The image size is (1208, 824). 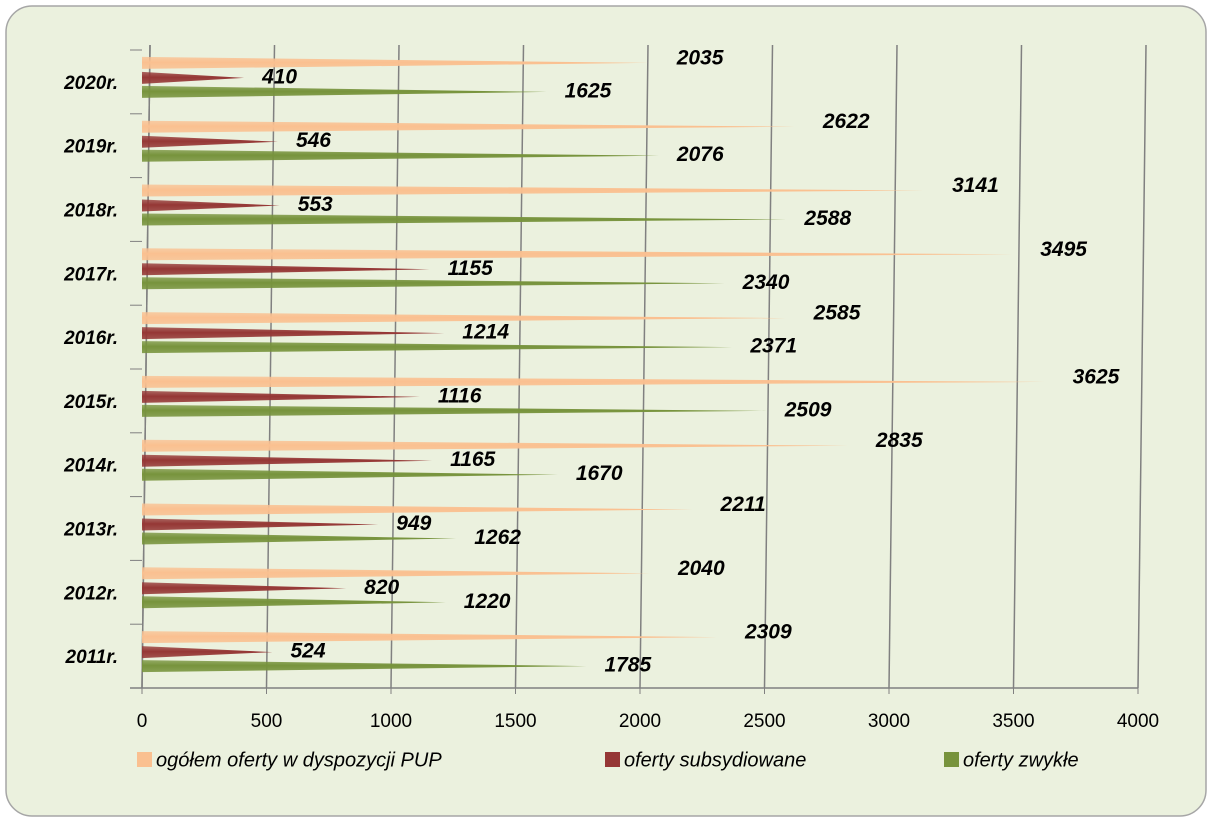 What do you see at coordinates (381, 587) in the screenshot?
I see `data-label: 820` at bounding box center [381, 587].